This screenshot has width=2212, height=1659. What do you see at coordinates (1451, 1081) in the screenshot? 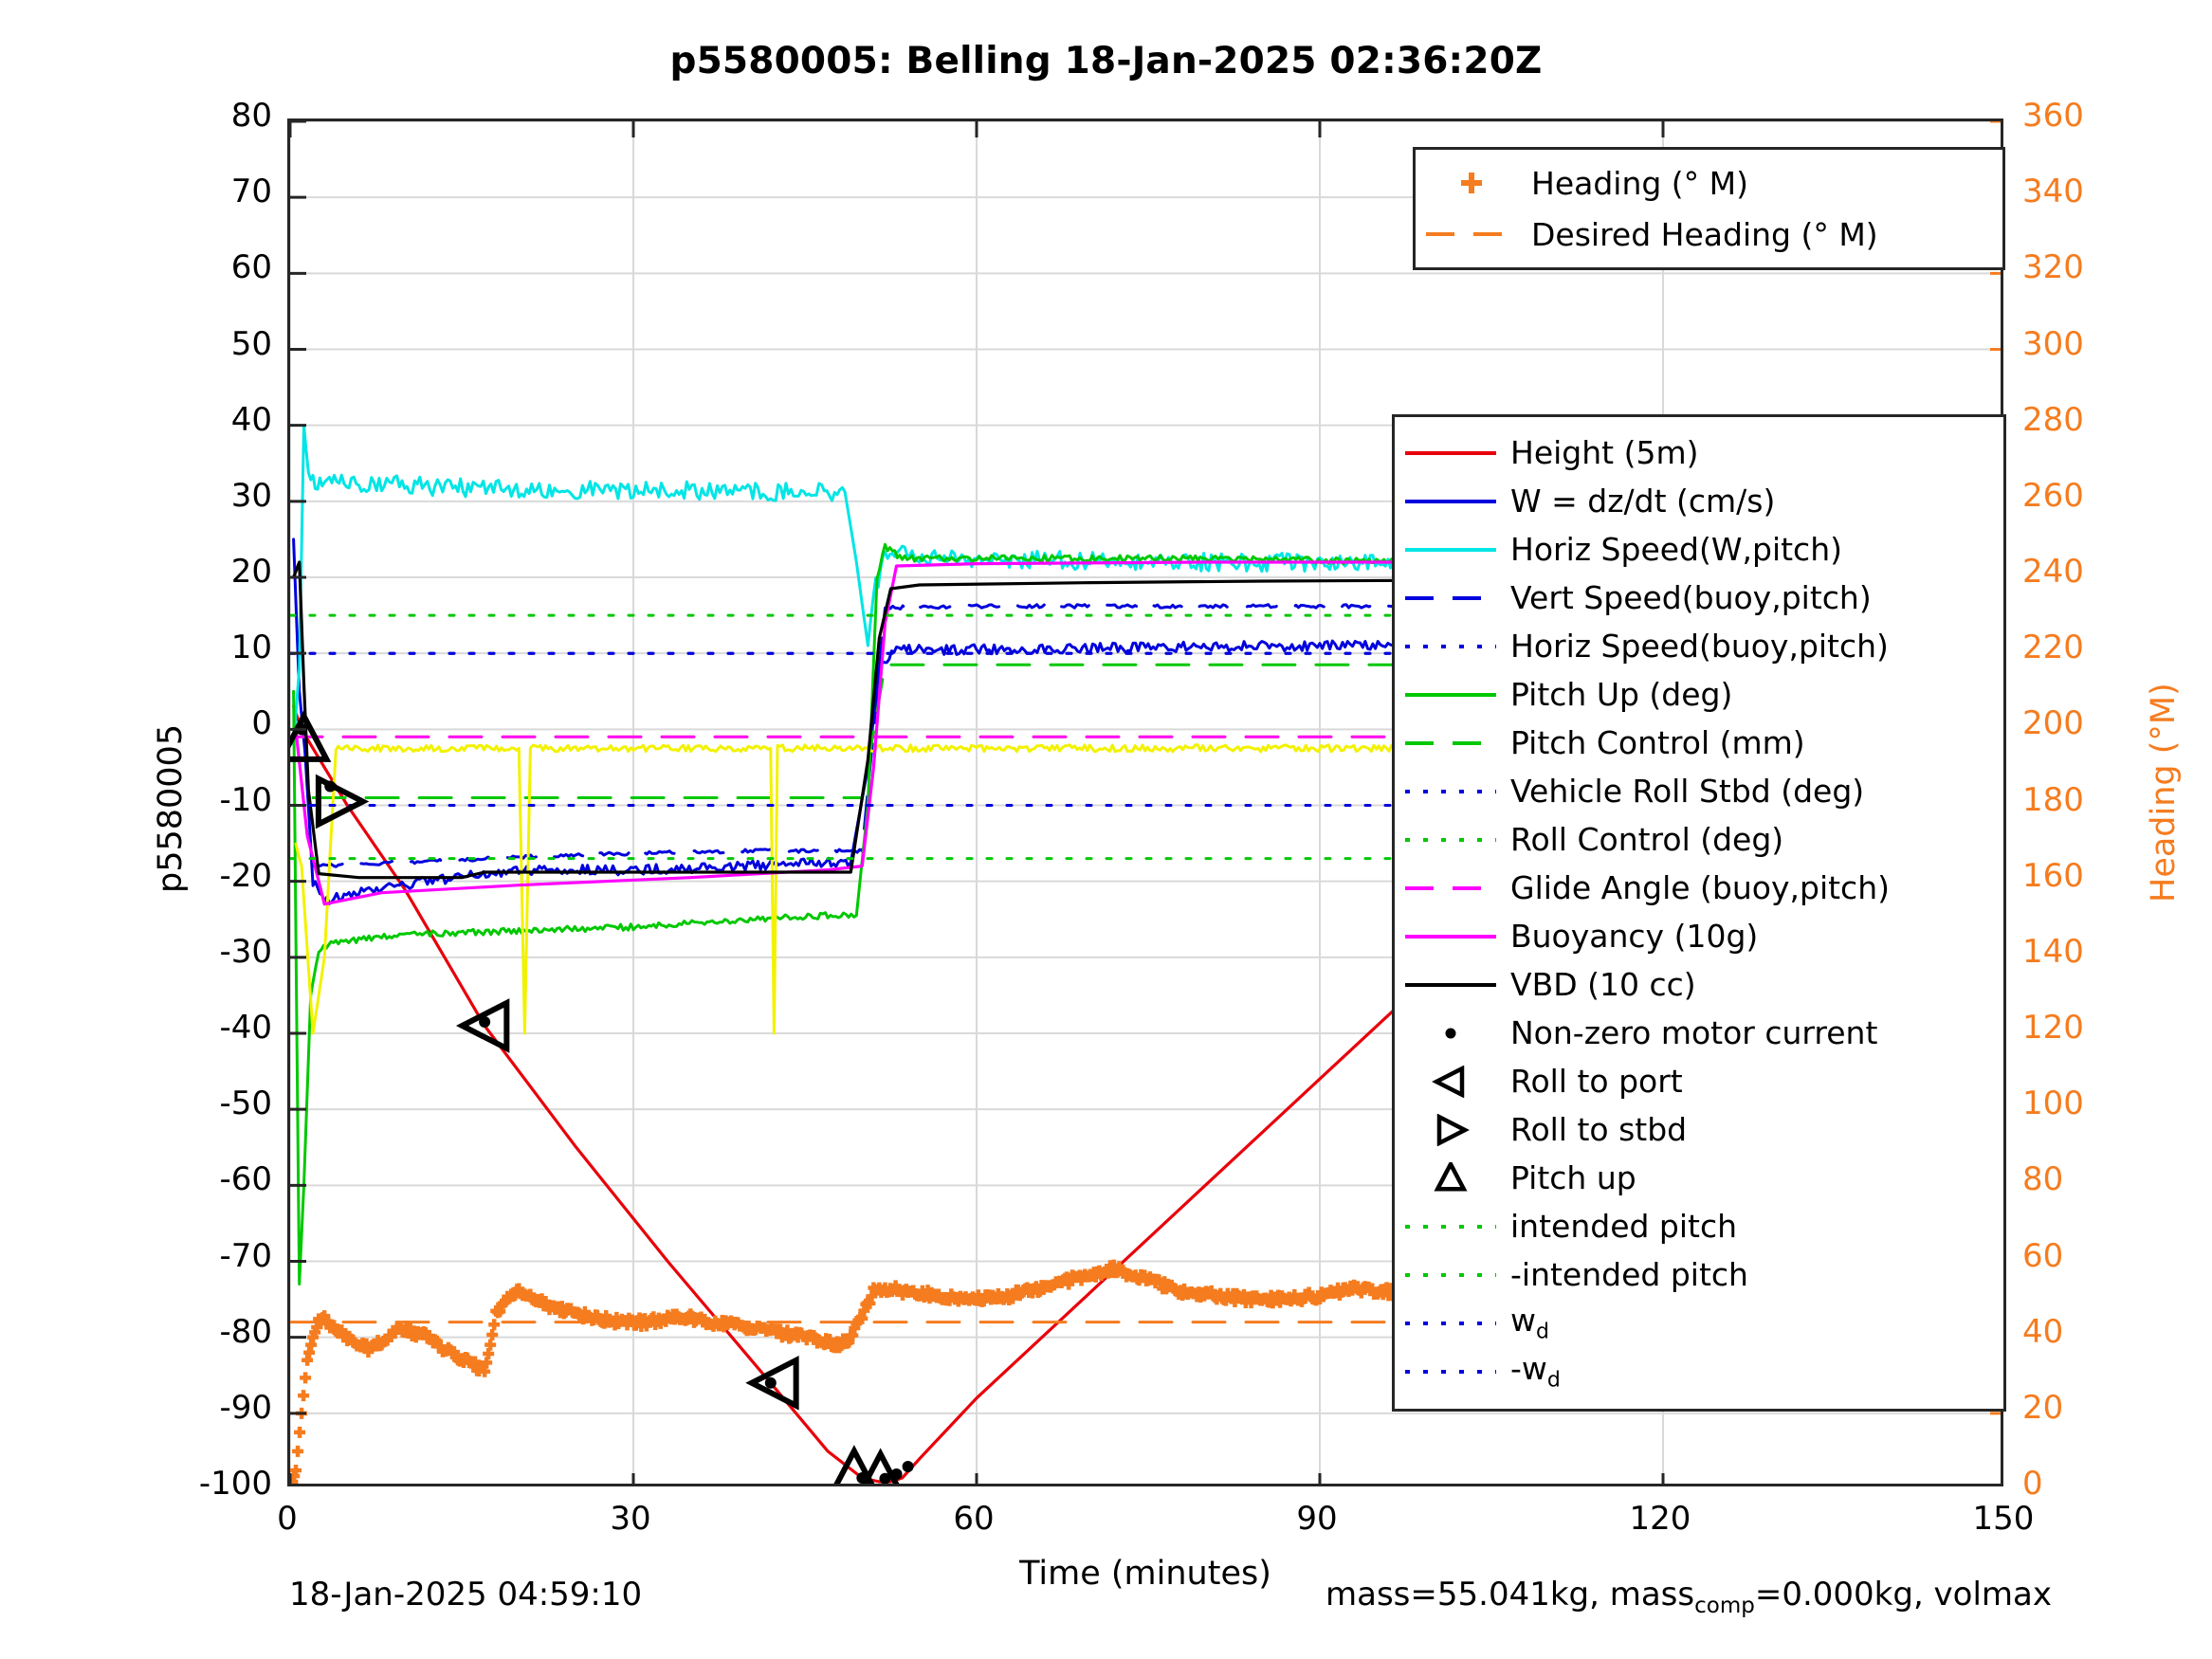
I see `legend-swatch-tri-left-icon` at bounding box center [1451, 1081].